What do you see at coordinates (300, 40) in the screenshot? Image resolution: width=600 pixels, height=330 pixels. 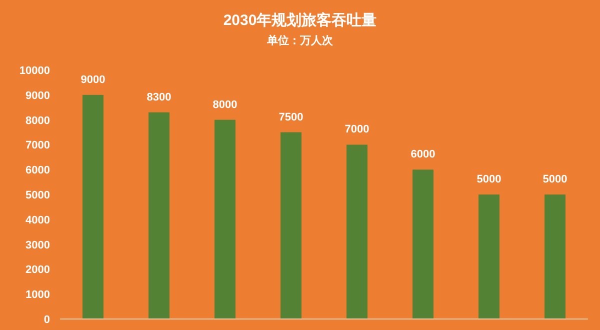 I see `chart-subtitle: 单位：万人次` at bounding box center [300, 40].